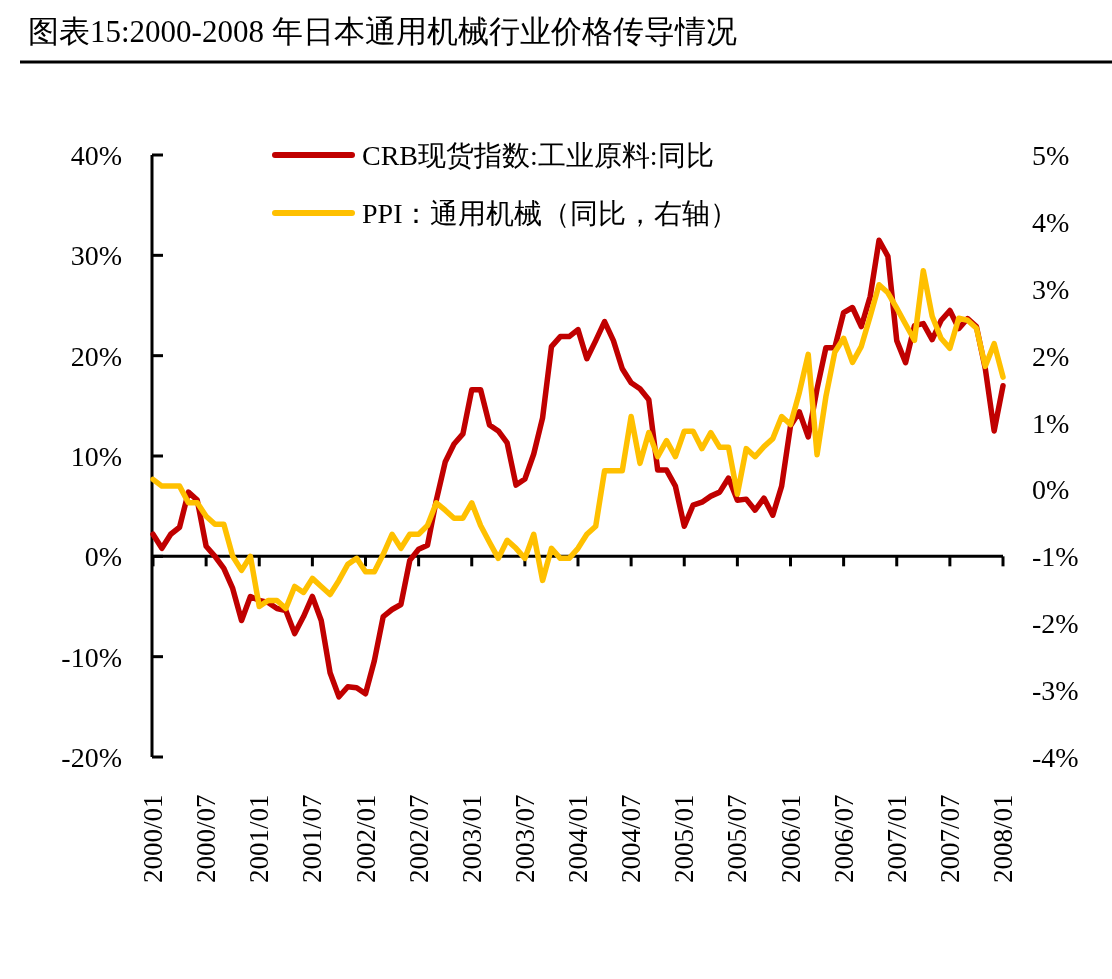  Describe the element at coordinates (1055, 624) in the screenshot. I see `y2-tick-label: -2%` at that location.